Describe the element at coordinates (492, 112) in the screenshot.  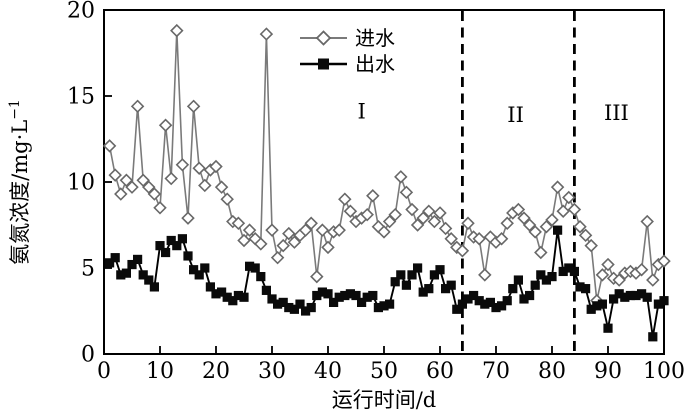
I see `phase-annotations: I II III` at that location.